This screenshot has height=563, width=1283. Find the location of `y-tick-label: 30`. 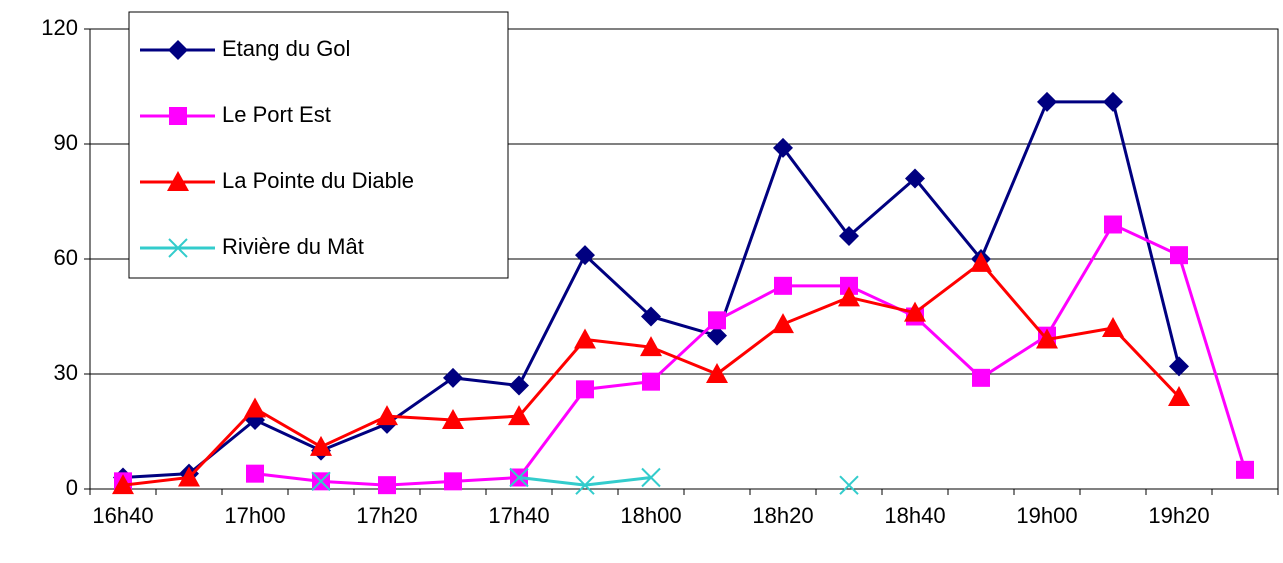

y-tick-label: 30 is located at coordinates (66, 372).